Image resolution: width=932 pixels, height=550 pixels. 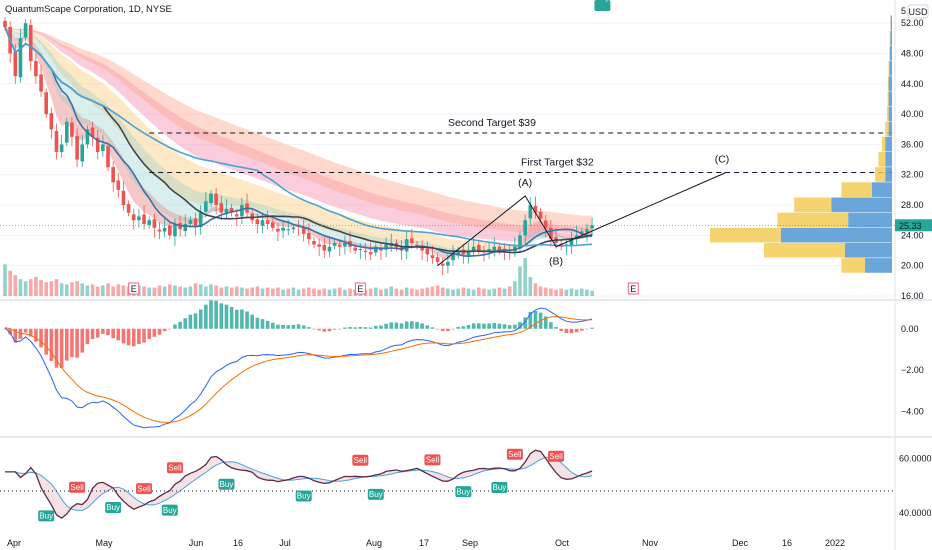 What do you see at coordinates (912, 205) in the screenshot?
I see `price-tick-label: 28.00` at bounding box center [912, 205].